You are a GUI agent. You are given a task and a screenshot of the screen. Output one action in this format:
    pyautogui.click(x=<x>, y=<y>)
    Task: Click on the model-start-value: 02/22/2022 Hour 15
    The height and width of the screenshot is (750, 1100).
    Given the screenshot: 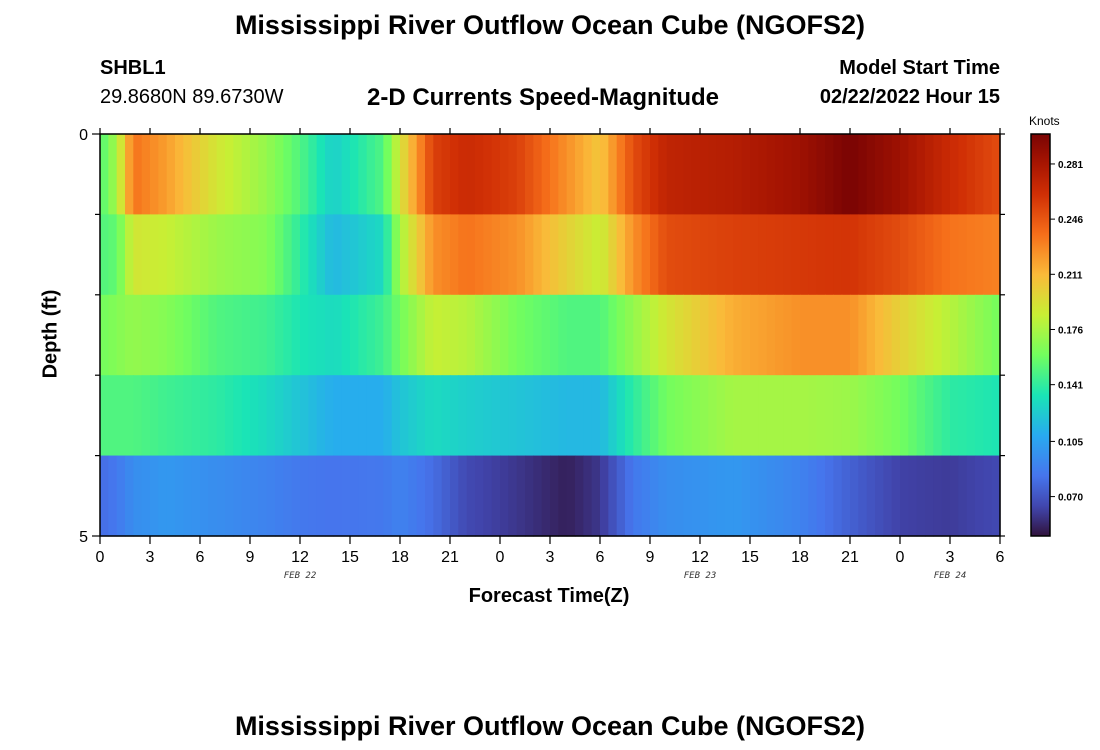 What is the action you would take?
    pyautogui.click(x=909, y=97)
    